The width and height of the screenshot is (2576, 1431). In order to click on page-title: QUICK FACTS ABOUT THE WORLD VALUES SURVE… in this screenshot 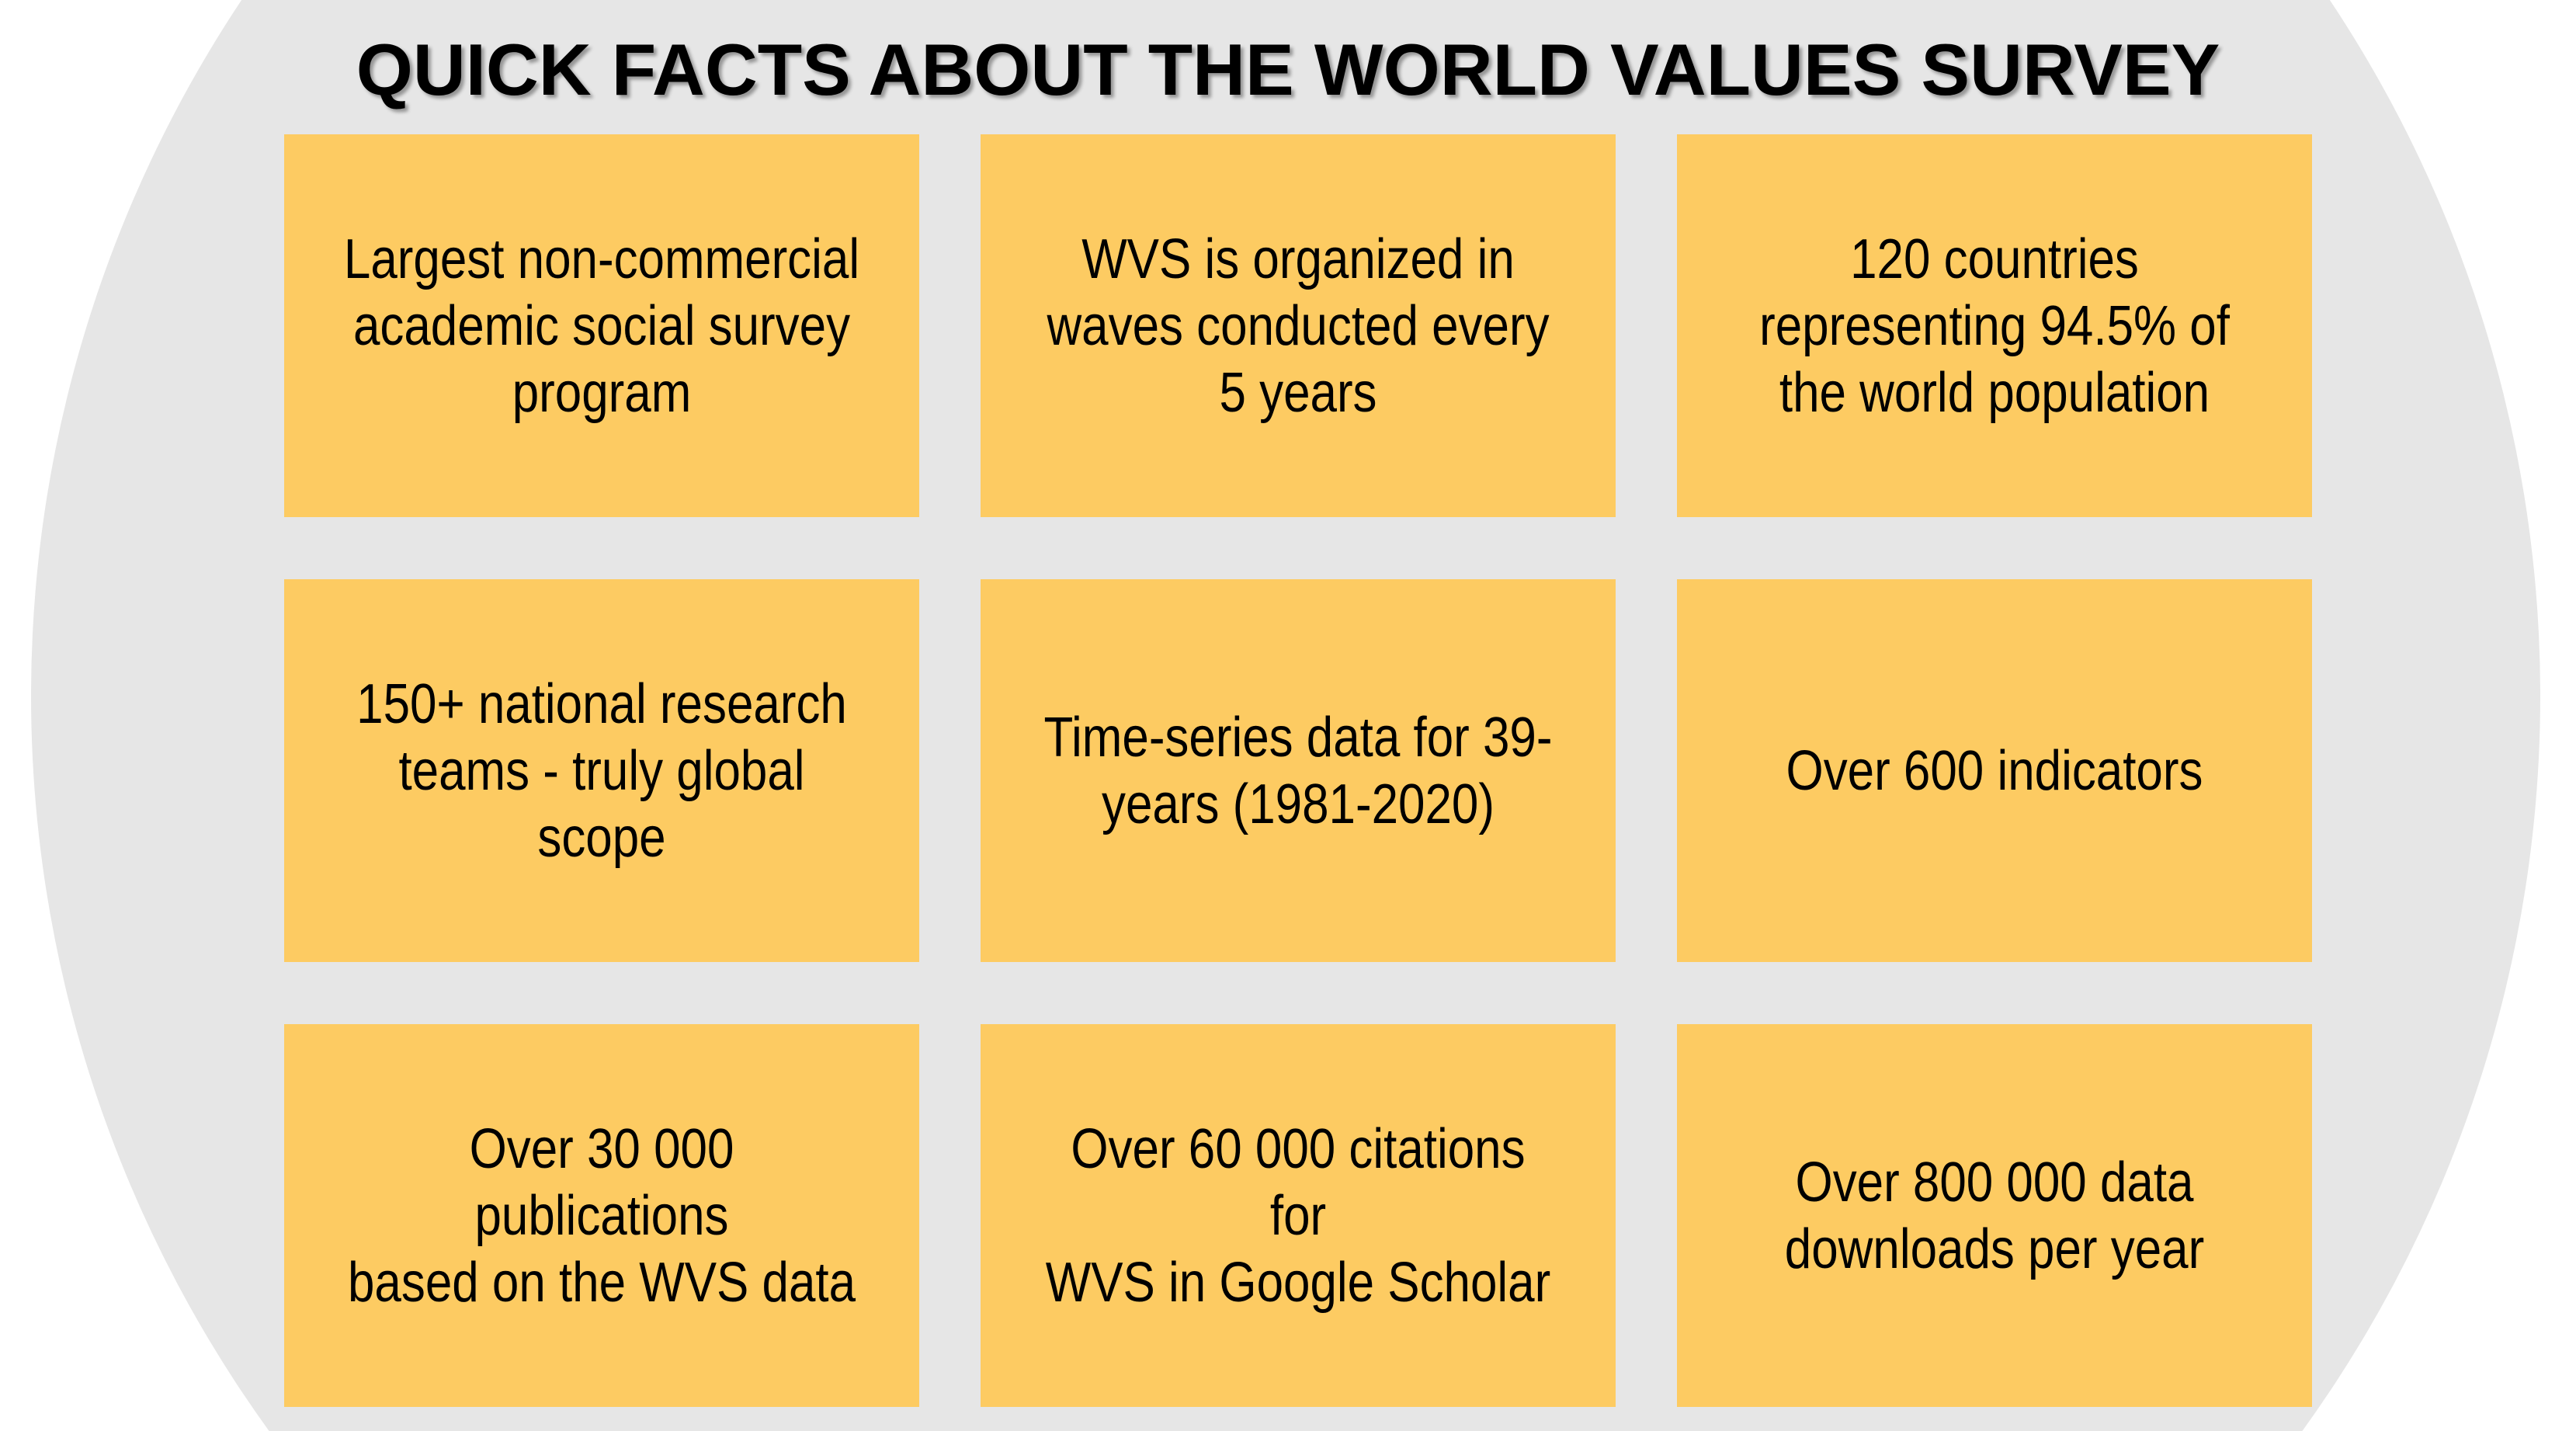, I will do `click(1288, 69)`.